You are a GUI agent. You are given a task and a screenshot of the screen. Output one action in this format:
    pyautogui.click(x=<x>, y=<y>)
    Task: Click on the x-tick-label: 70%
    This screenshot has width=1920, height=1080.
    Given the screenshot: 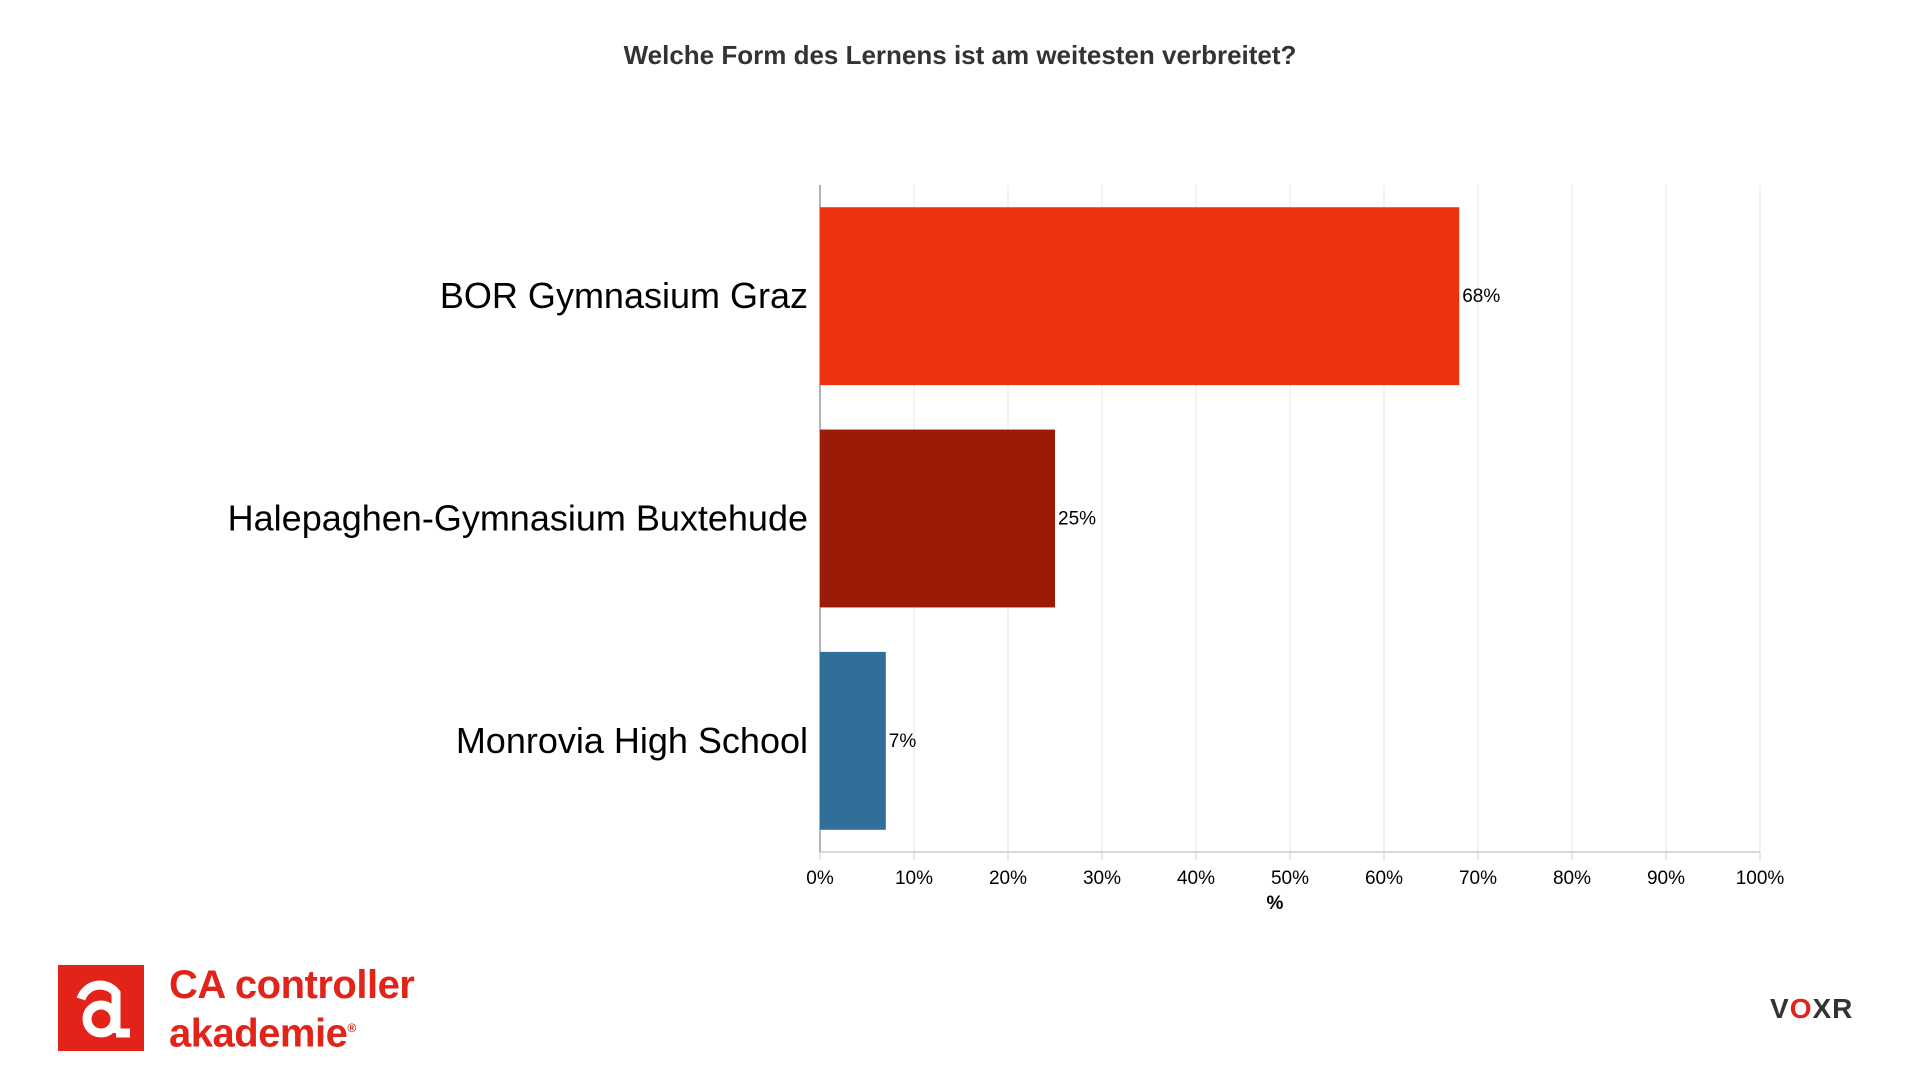 What is the action you would take?
    pyautogui.click(x=1478, y=878)
    